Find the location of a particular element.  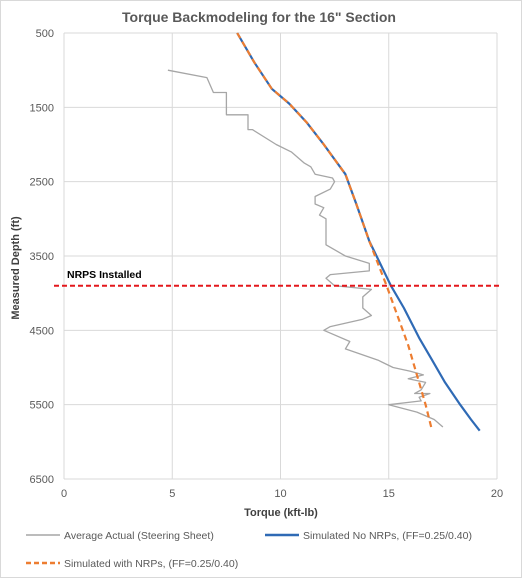

y-axis-label: Measured Depth (ft) is located at coordinates (16, 268).